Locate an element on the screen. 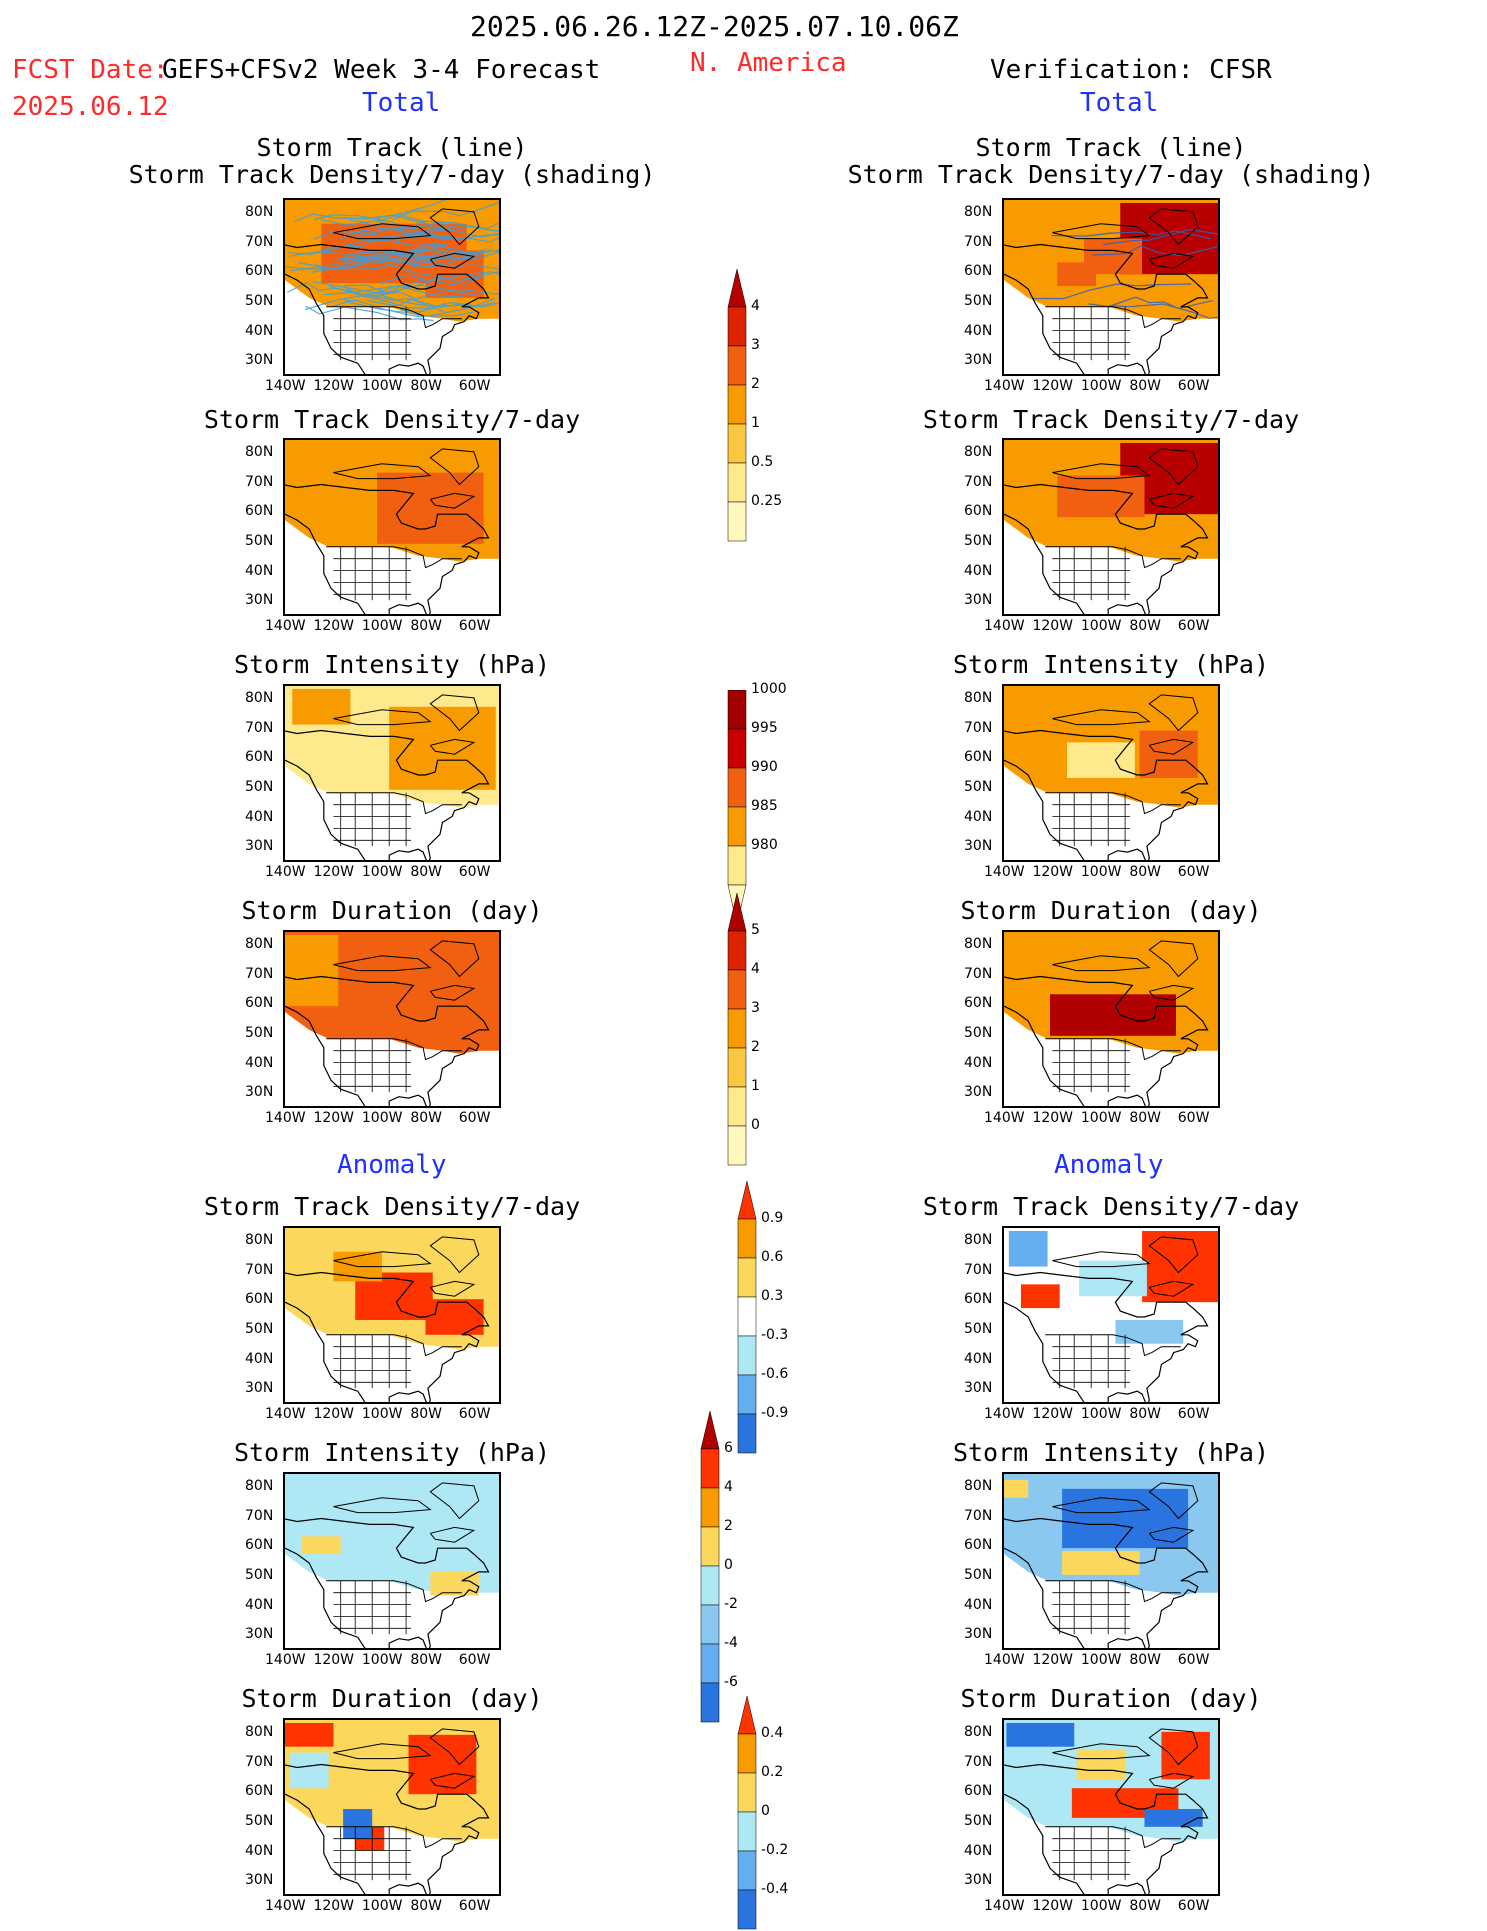 The image size is (1487, 1931). colorbar-tick-label: -4 is located at coordinates (731, 1643).